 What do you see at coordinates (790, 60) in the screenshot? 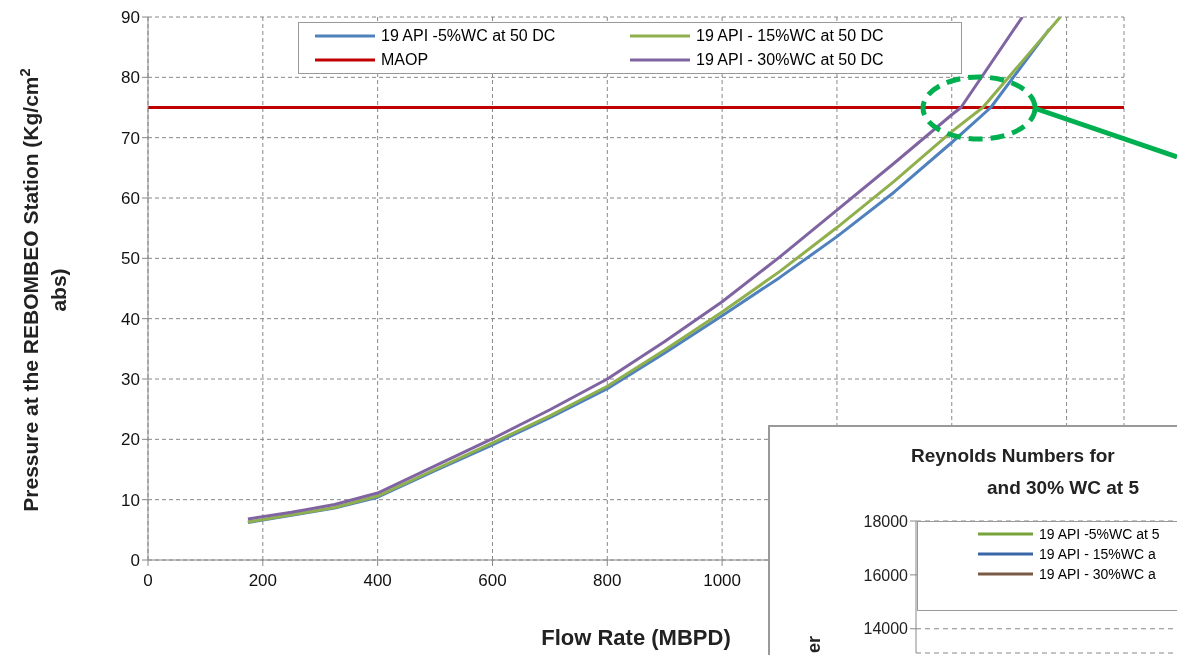
I see `legend-label: 19 API - 30%WC at 50 DC` at bounding box center [790, 60].